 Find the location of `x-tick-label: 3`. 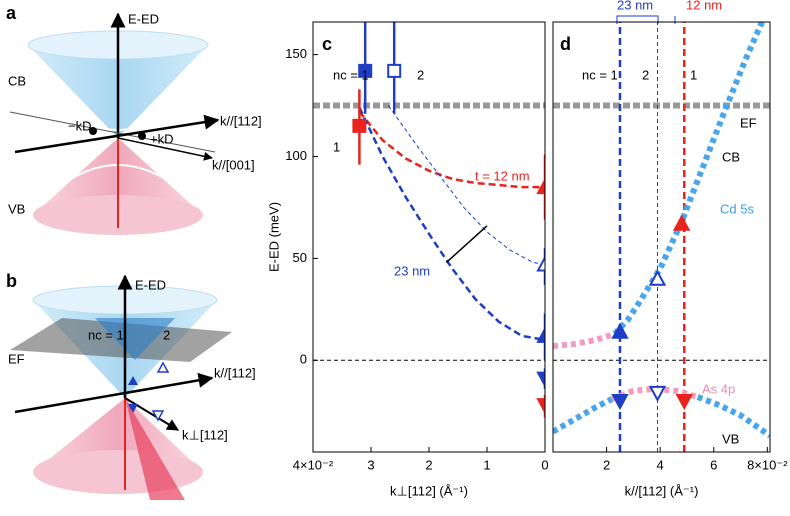

x-tick-label: 3 is located at coordinates (370, 464).